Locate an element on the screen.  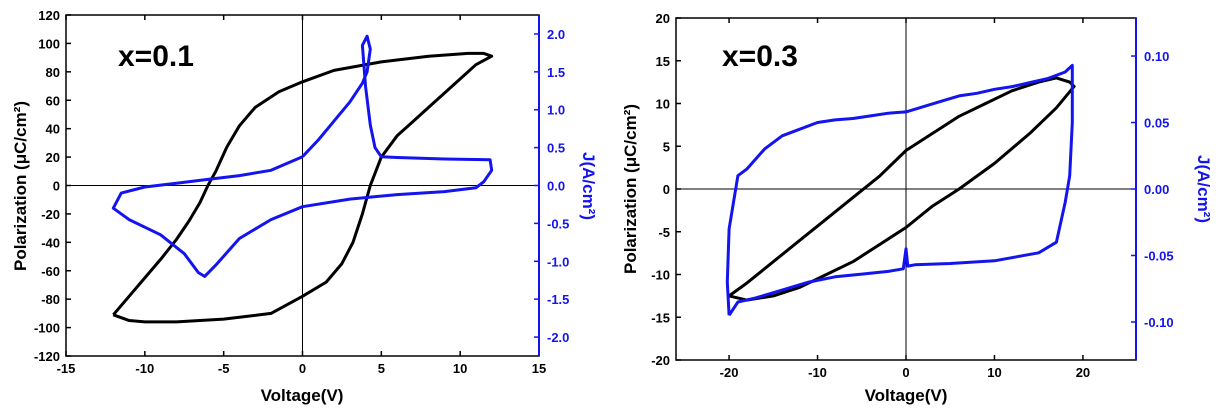
x-tick-label: 20 is located at coordinates (1083, 372).